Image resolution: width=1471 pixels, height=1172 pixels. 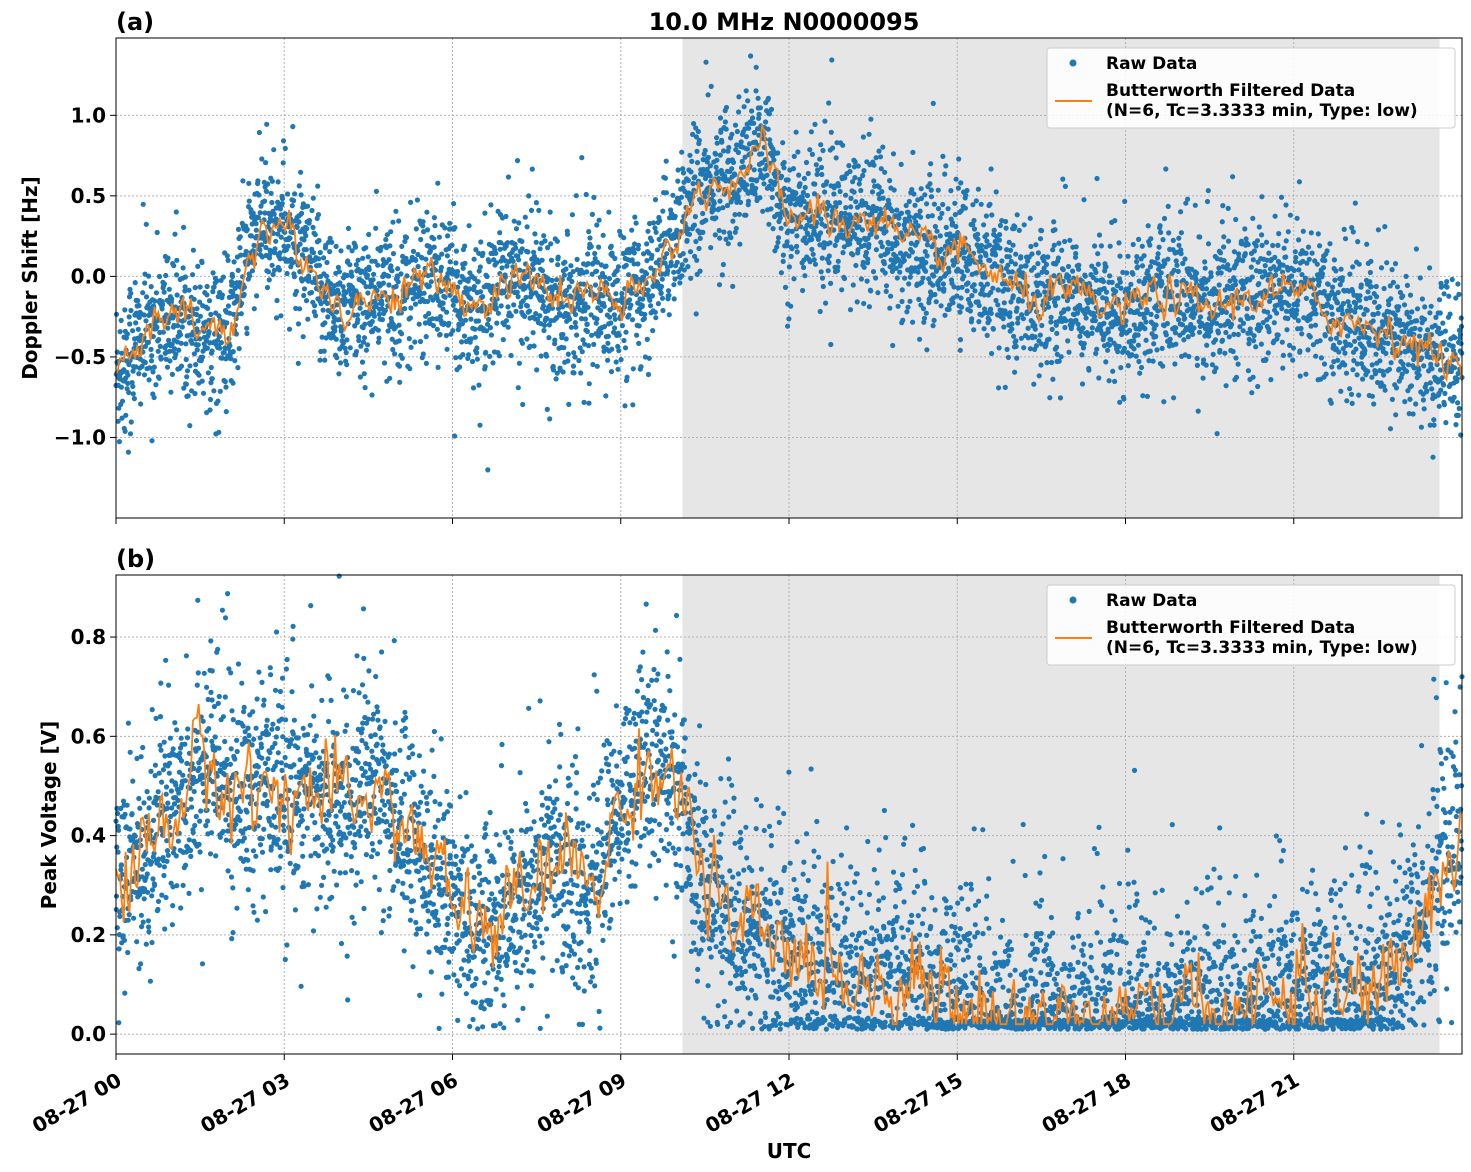 What do you see at coordinates (135, 559) in the screenshot?
I see `panel-b-tag: (b)` at bounding box center [135, 559].